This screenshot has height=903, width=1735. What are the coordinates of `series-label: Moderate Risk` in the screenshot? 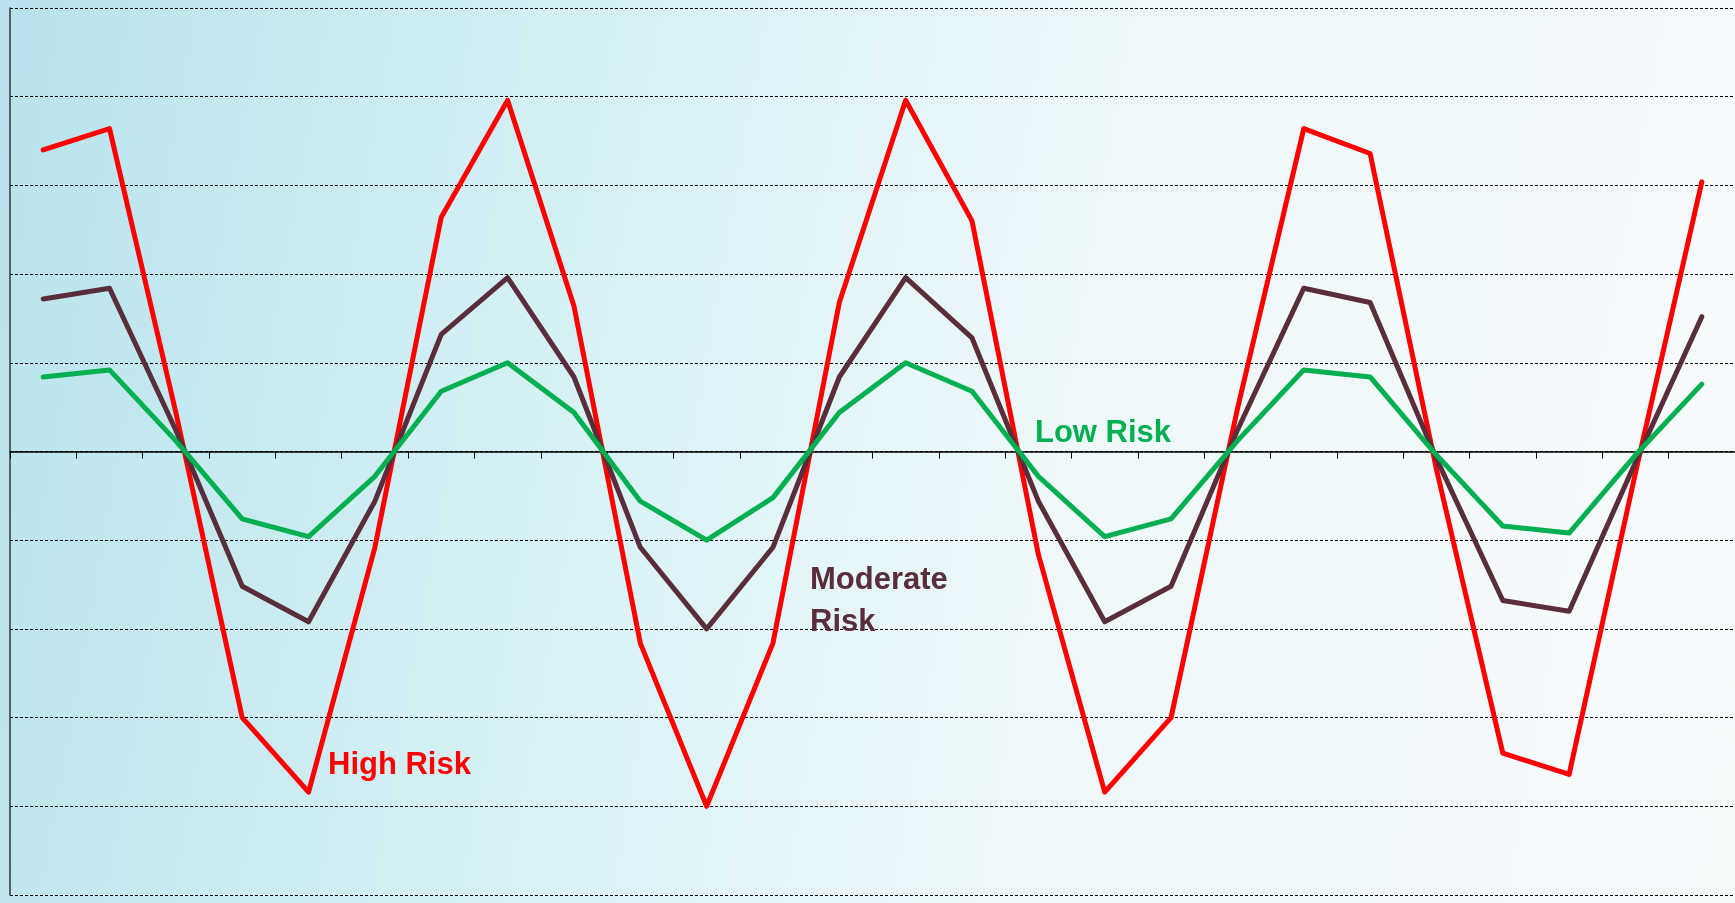 It's located at (883, 599).